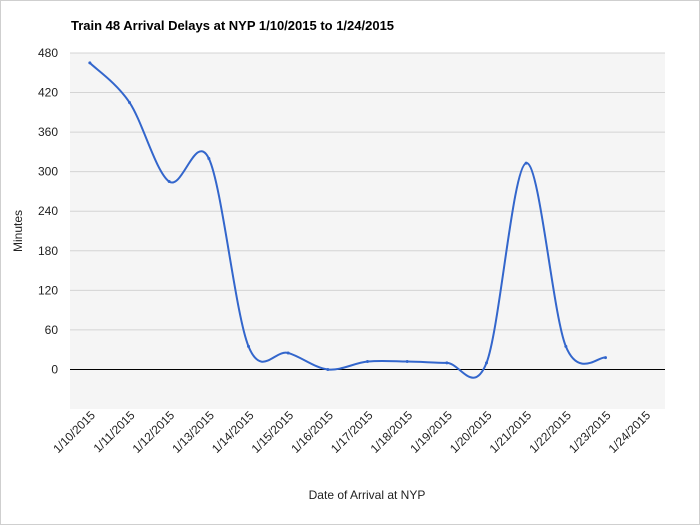  What do you see at coordinates (54, 369) in the screenshot?
I see `y-tick-label: 0` at bounding box center [54, 369].